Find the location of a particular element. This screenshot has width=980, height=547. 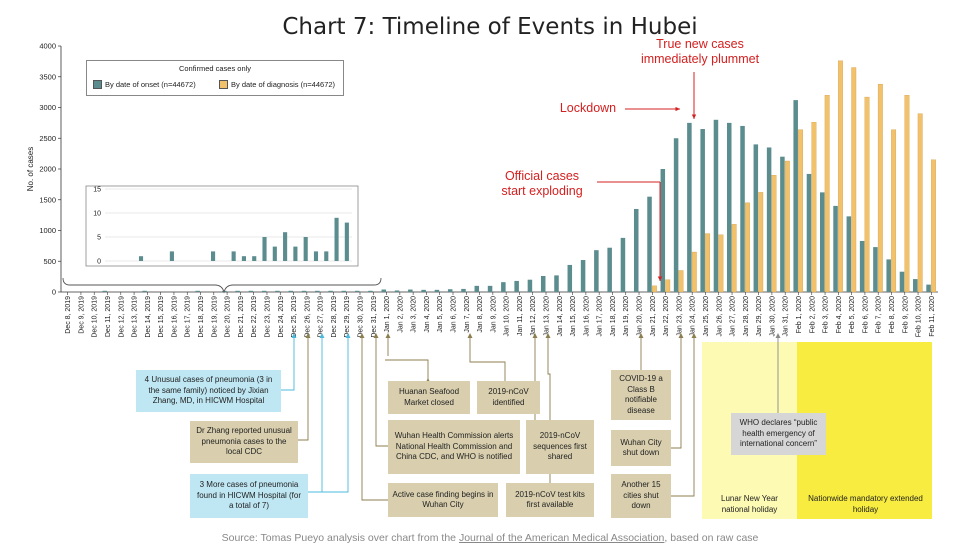

x-tick-label: Dec 9, 2019 is located at coordinates (81, 315).